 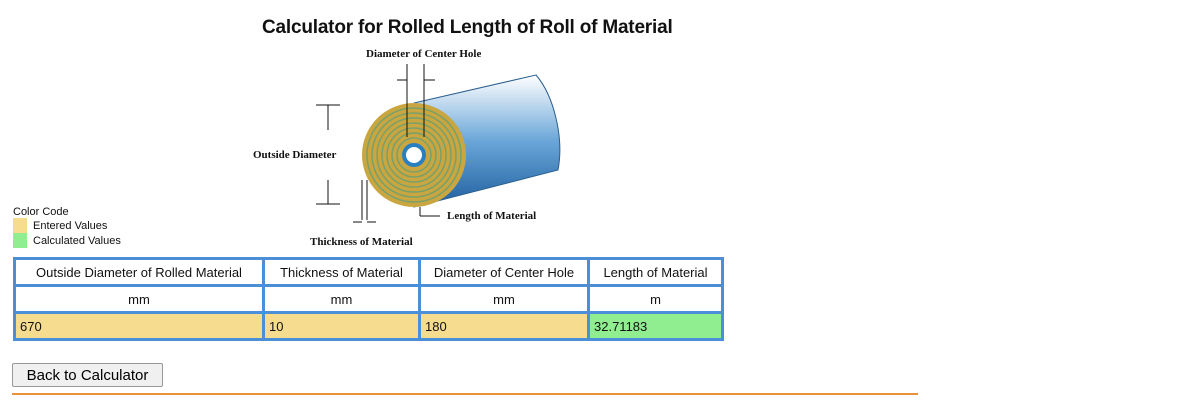 What do you see at coordinates (655, 299) in the screenshot?
I see `unit-cell: m` at bounding box center [655, 299].